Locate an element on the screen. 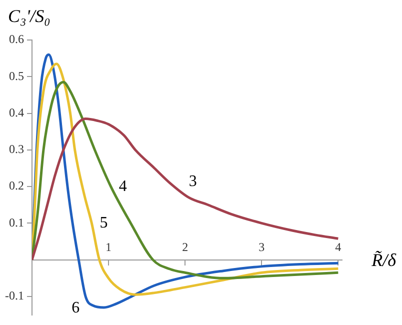  y-tick-label: 0.5 is located at coordinates (16, 75).